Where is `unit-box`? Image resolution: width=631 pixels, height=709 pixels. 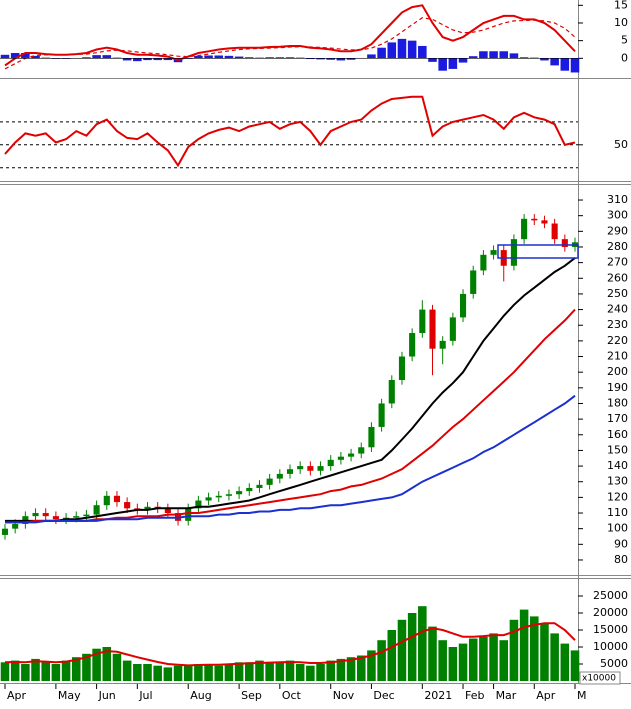 unit-box is located at coordinates (600, 678).